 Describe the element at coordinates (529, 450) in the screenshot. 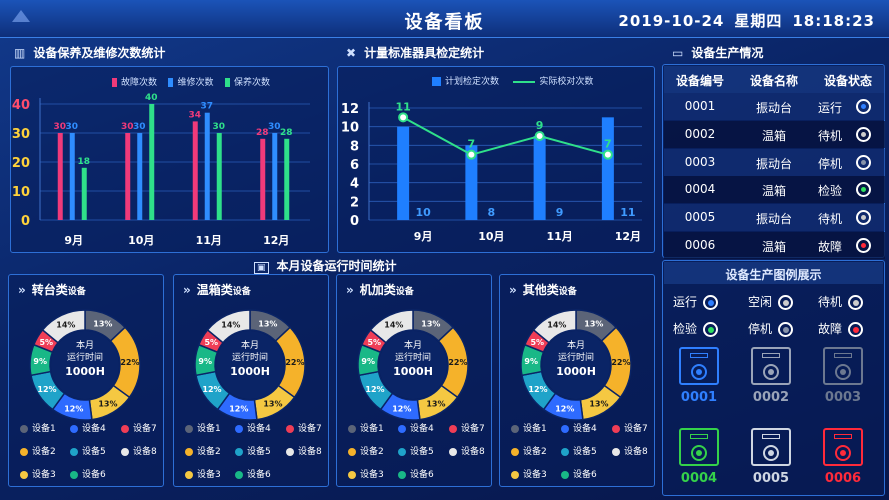

I see `donut-legend-item: 设备2` at that location.